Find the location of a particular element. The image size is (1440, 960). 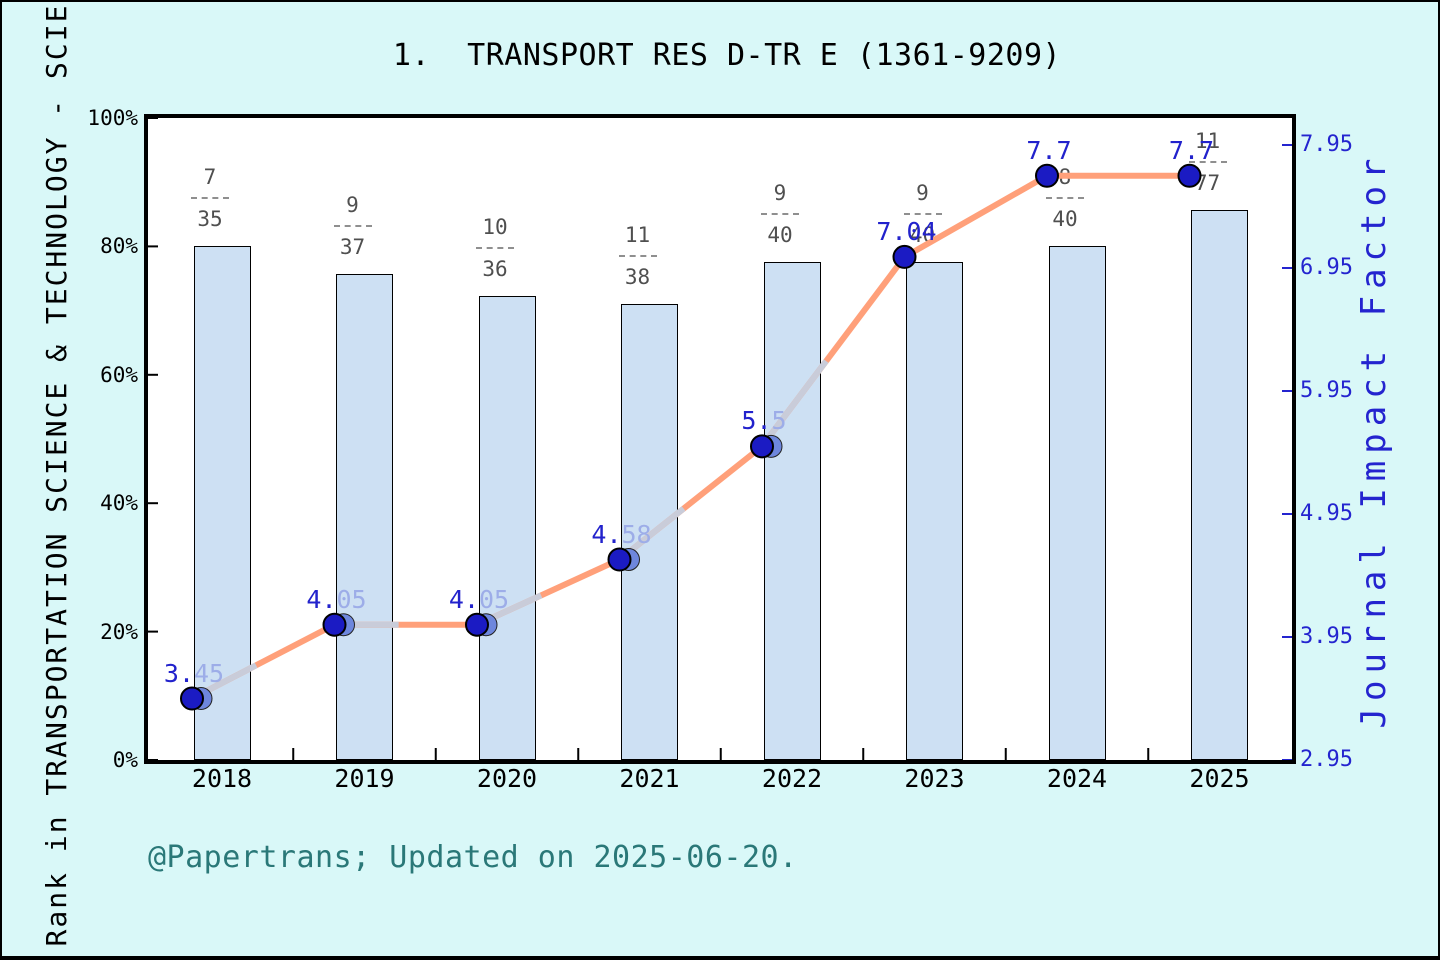

jif-label-light: 58 is located at coordinates (636, 534).